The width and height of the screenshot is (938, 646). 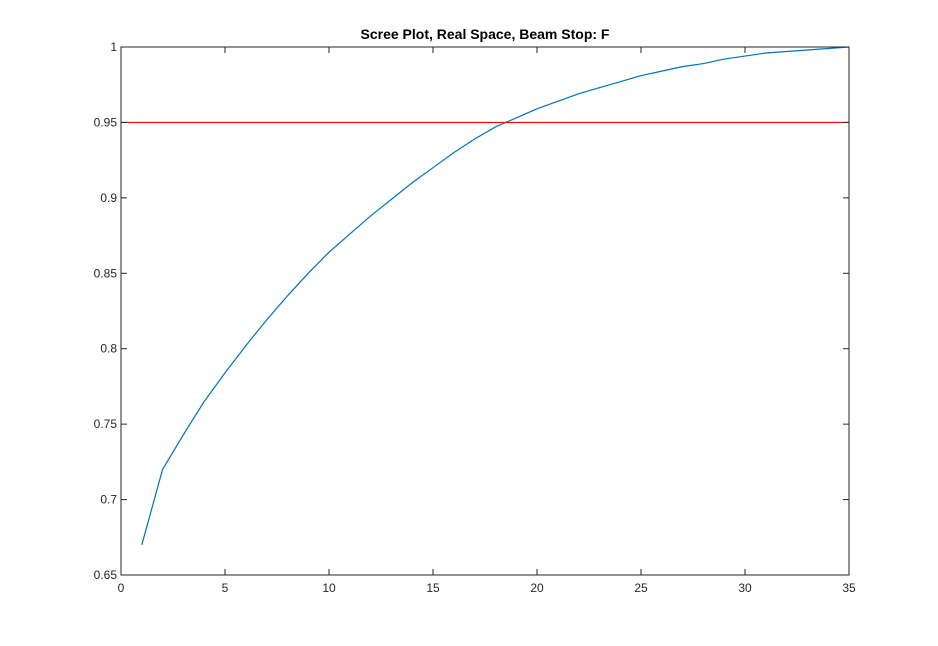 What do you see at coordinates (108, 198) in the screenshot?
I see `y-tick-label: 0.9` at bounding box center [108, 198].